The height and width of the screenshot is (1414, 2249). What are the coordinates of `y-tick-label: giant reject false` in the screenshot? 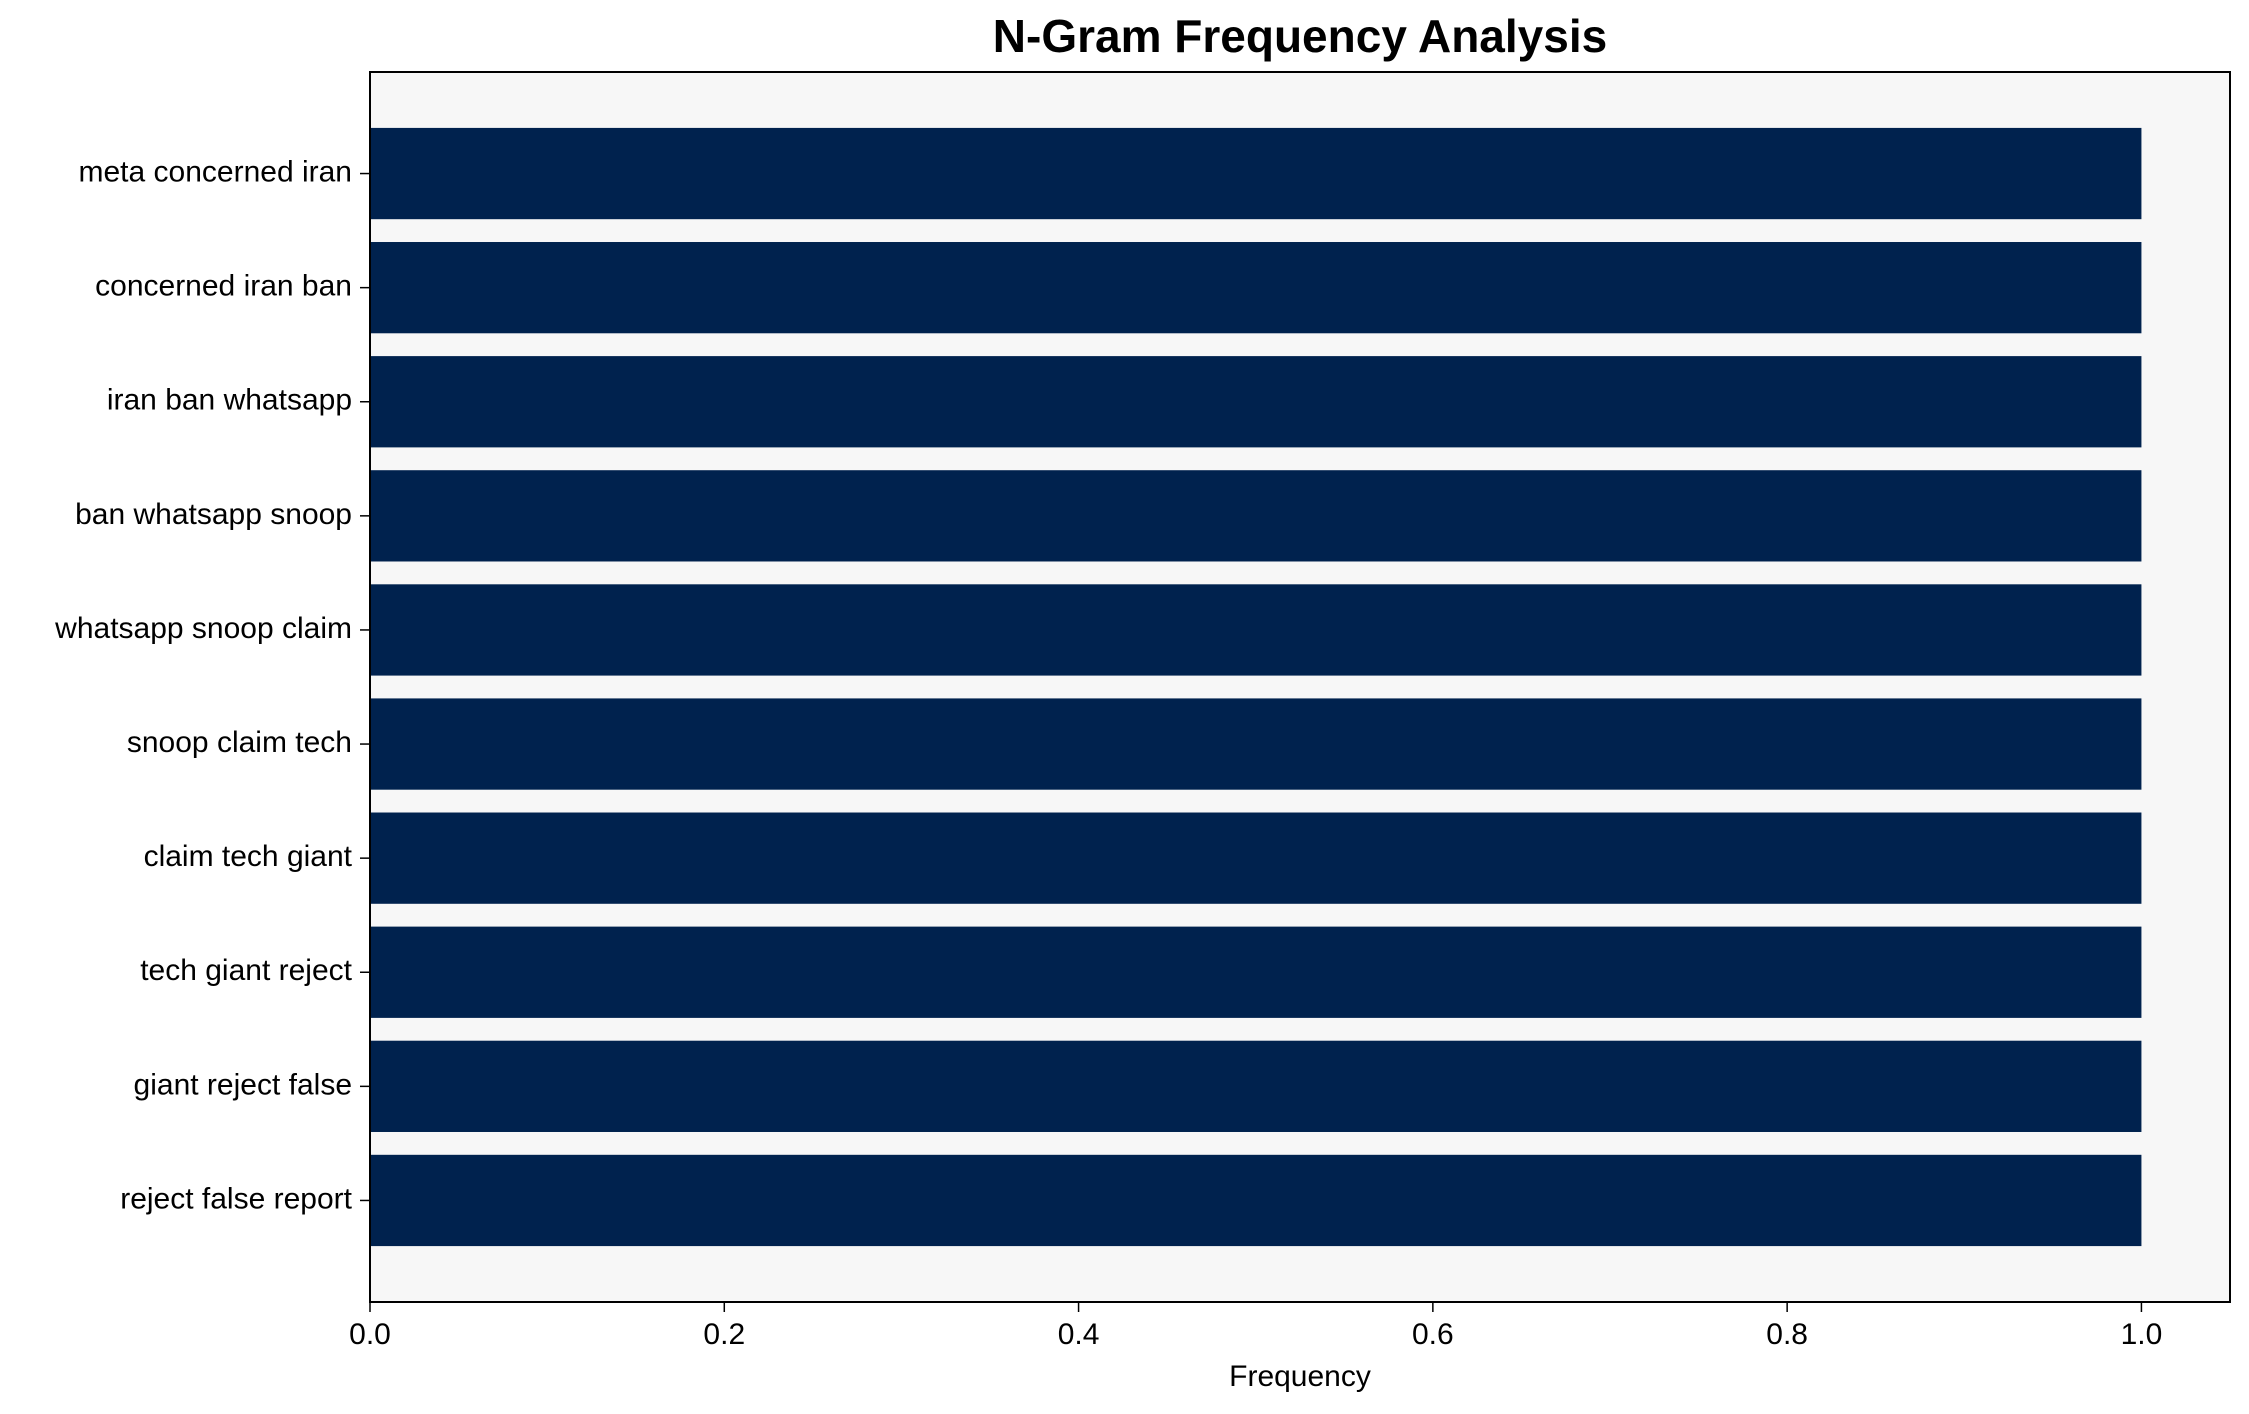 It's located at (243, 1084).